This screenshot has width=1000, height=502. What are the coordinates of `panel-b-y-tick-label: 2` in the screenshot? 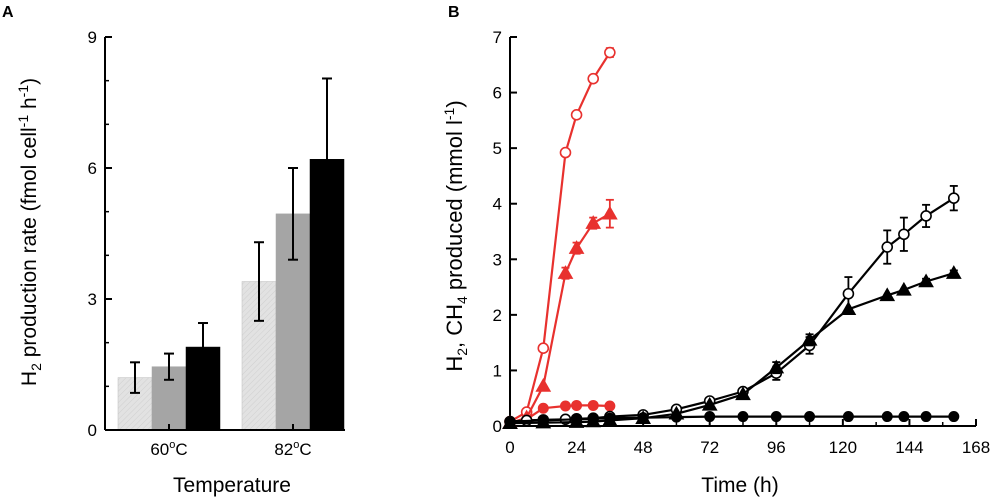 It's located at (497, 315).